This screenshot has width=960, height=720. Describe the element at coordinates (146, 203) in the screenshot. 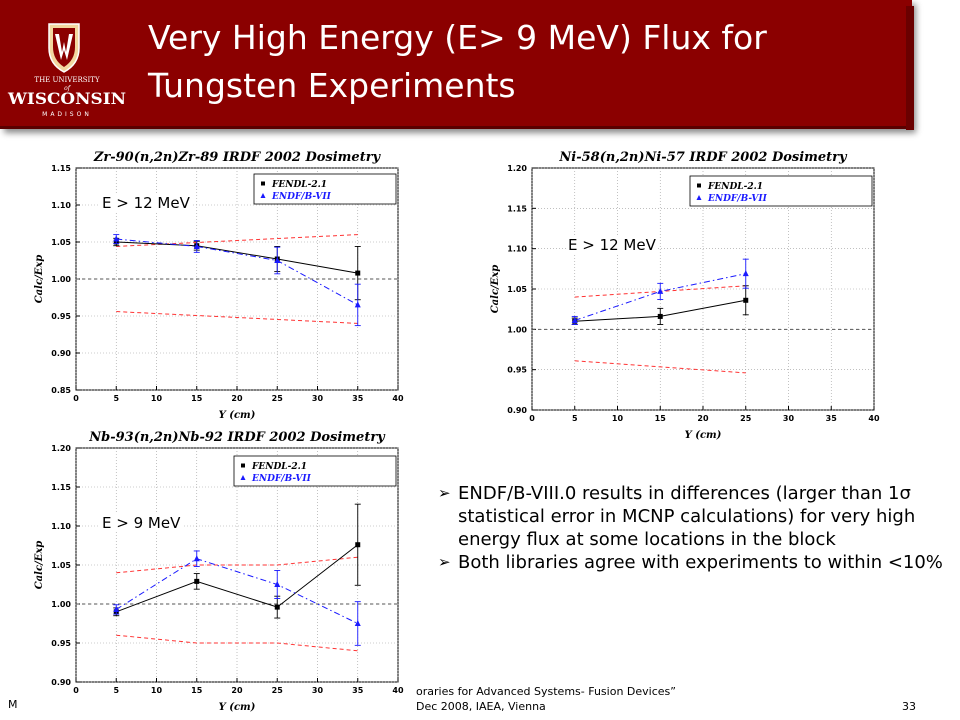

I see `energy-label-zr: E > 12 MeV` at that location.